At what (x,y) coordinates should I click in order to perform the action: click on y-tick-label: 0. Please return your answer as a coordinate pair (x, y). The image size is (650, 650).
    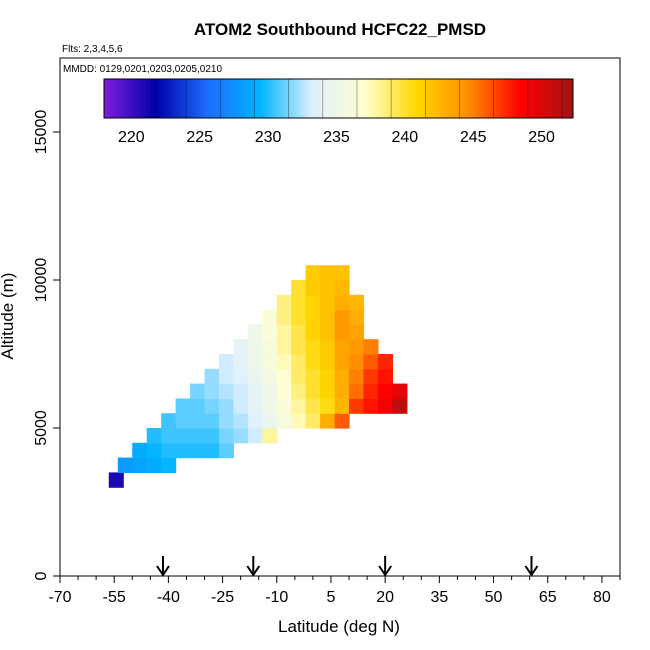
    Looking at the image, I should click on (41, 575).